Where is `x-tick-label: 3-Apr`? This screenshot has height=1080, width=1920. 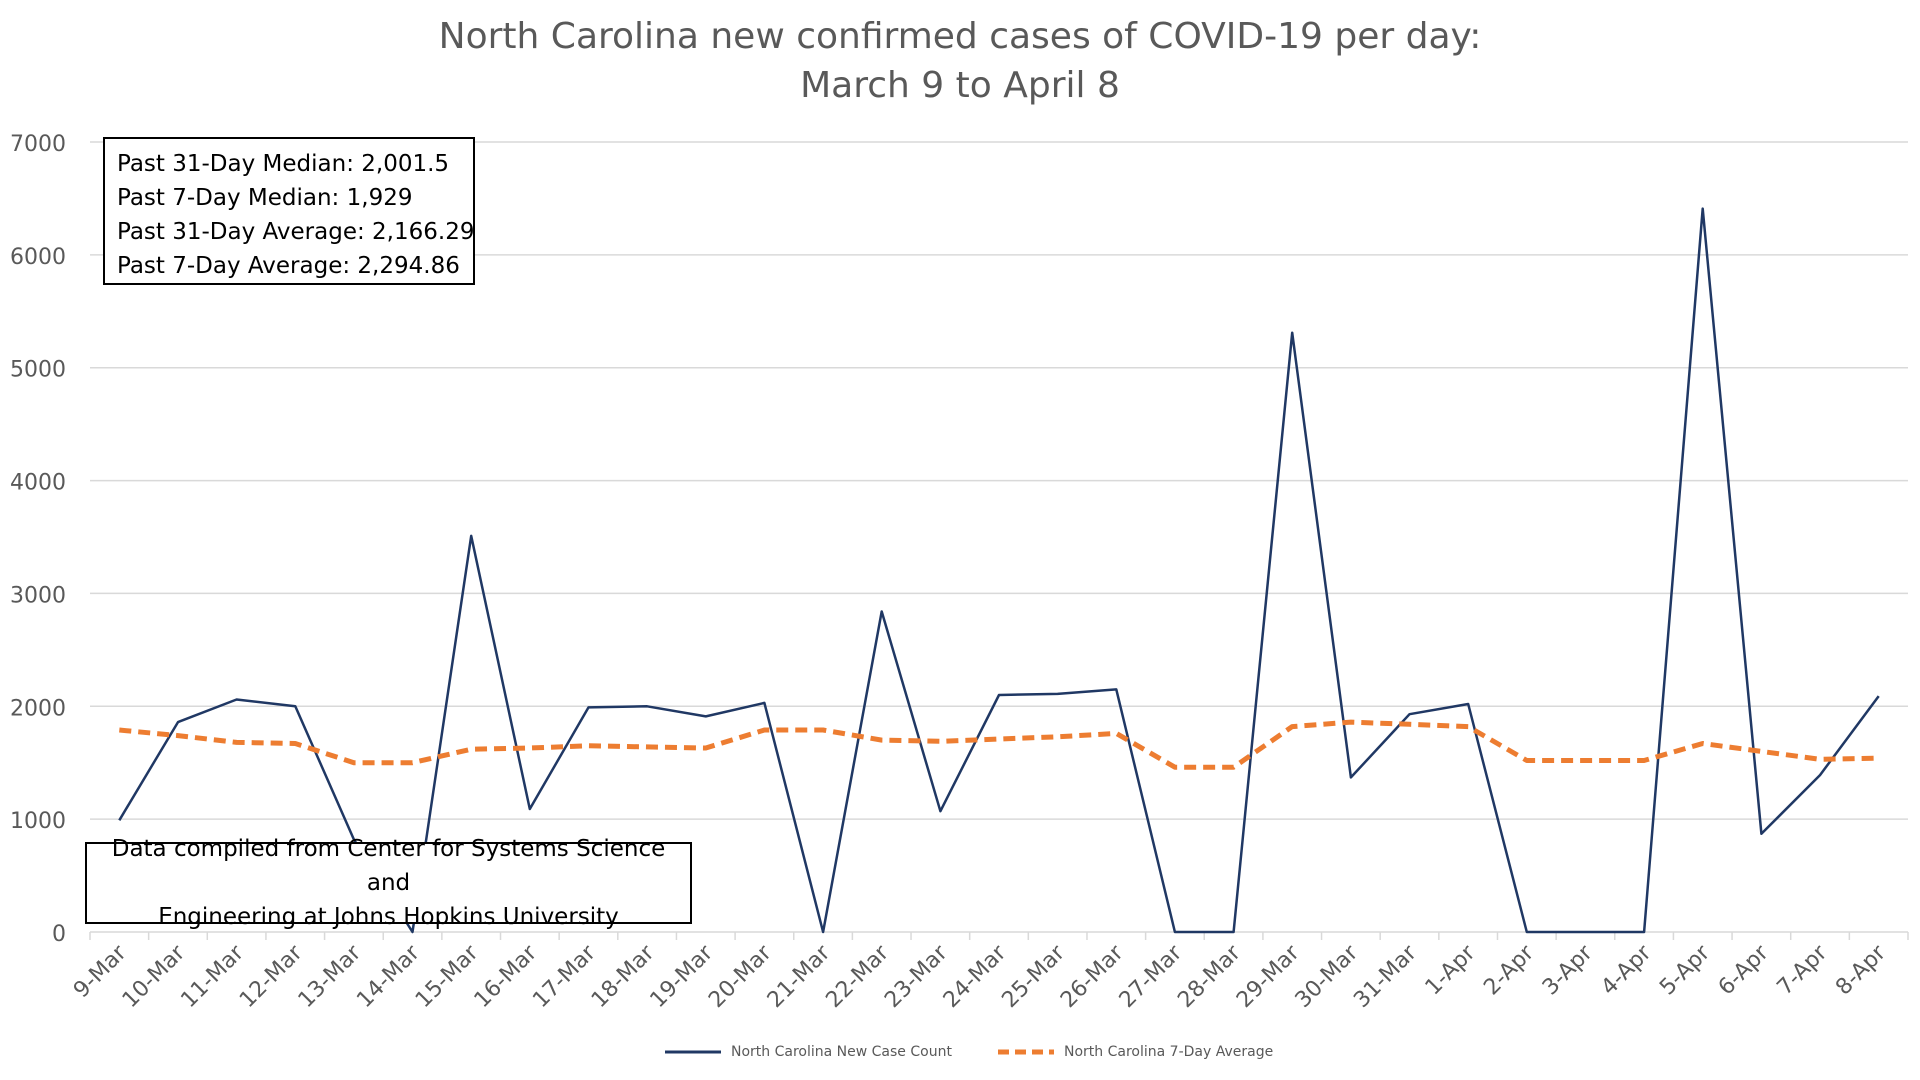
x-tick-label: 3-Apr is located at coordinates (1568, 970).